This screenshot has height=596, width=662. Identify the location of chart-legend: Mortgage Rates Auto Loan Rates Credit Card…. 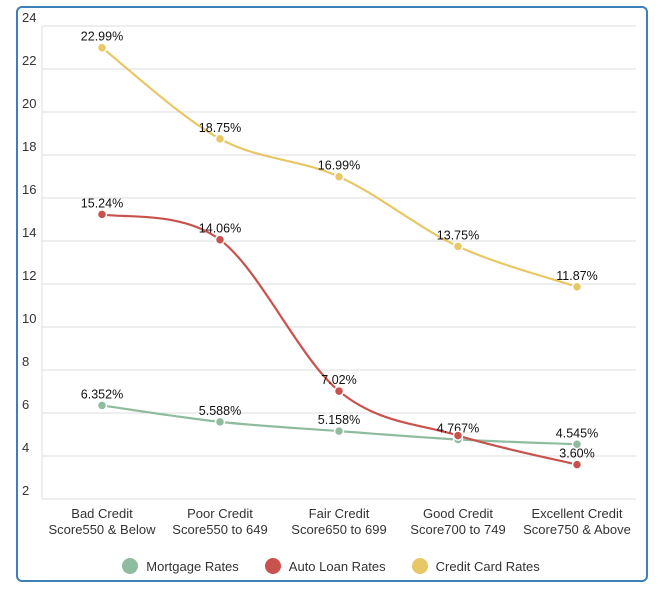
(331, 566).